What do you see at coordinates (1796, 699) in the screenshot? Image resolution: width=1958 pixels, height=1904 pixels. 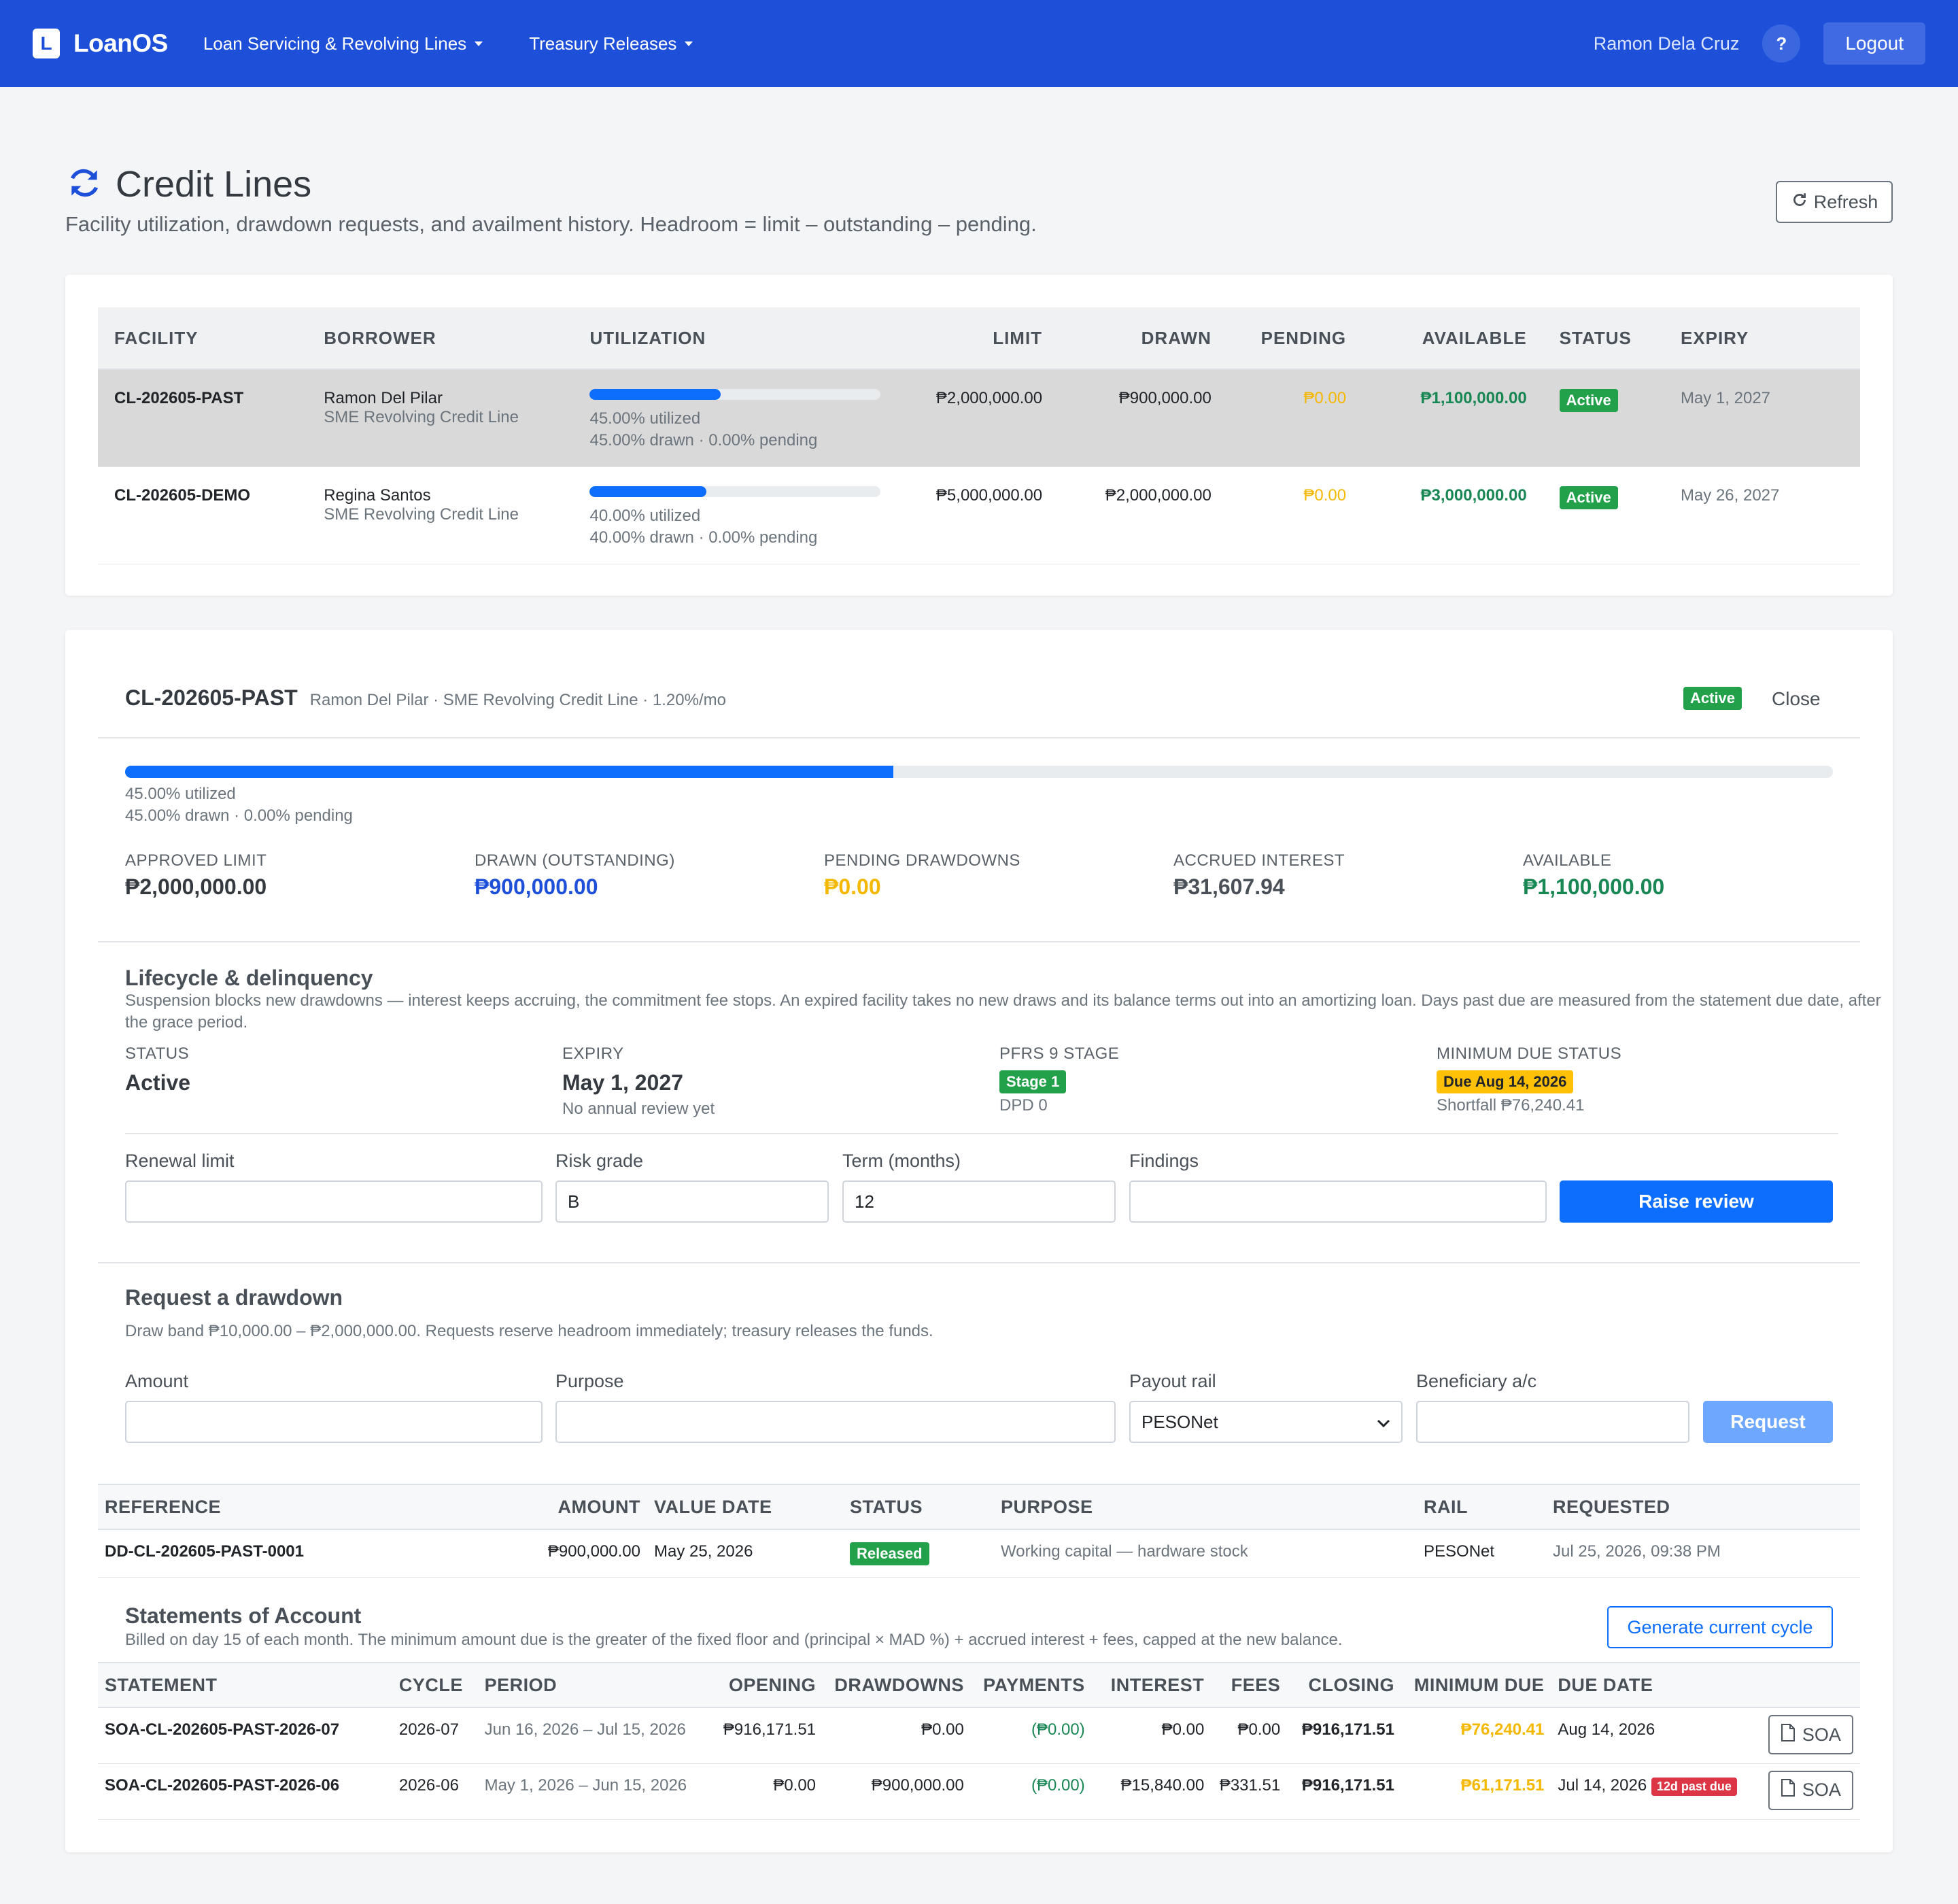 I see `close-button: Close` at bounding box center [1796, 699].